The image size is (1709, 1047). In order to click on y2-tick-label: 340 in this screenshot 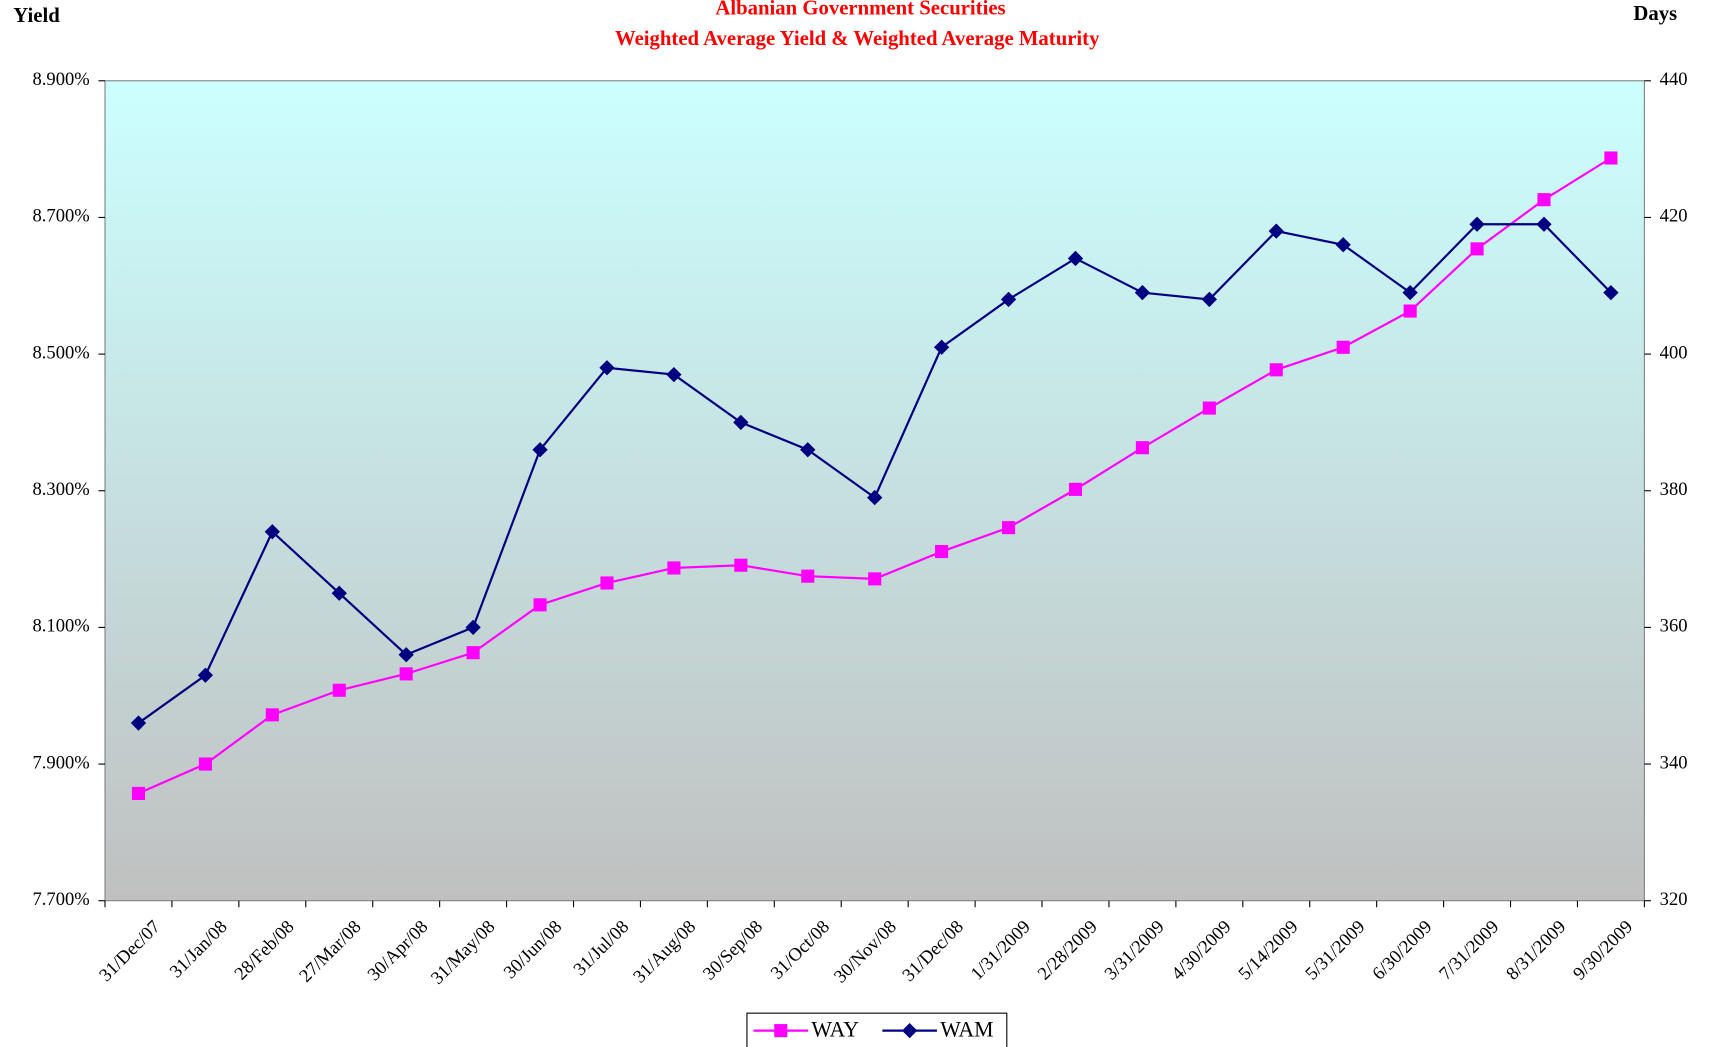, I will do `click(1674, 762)`.